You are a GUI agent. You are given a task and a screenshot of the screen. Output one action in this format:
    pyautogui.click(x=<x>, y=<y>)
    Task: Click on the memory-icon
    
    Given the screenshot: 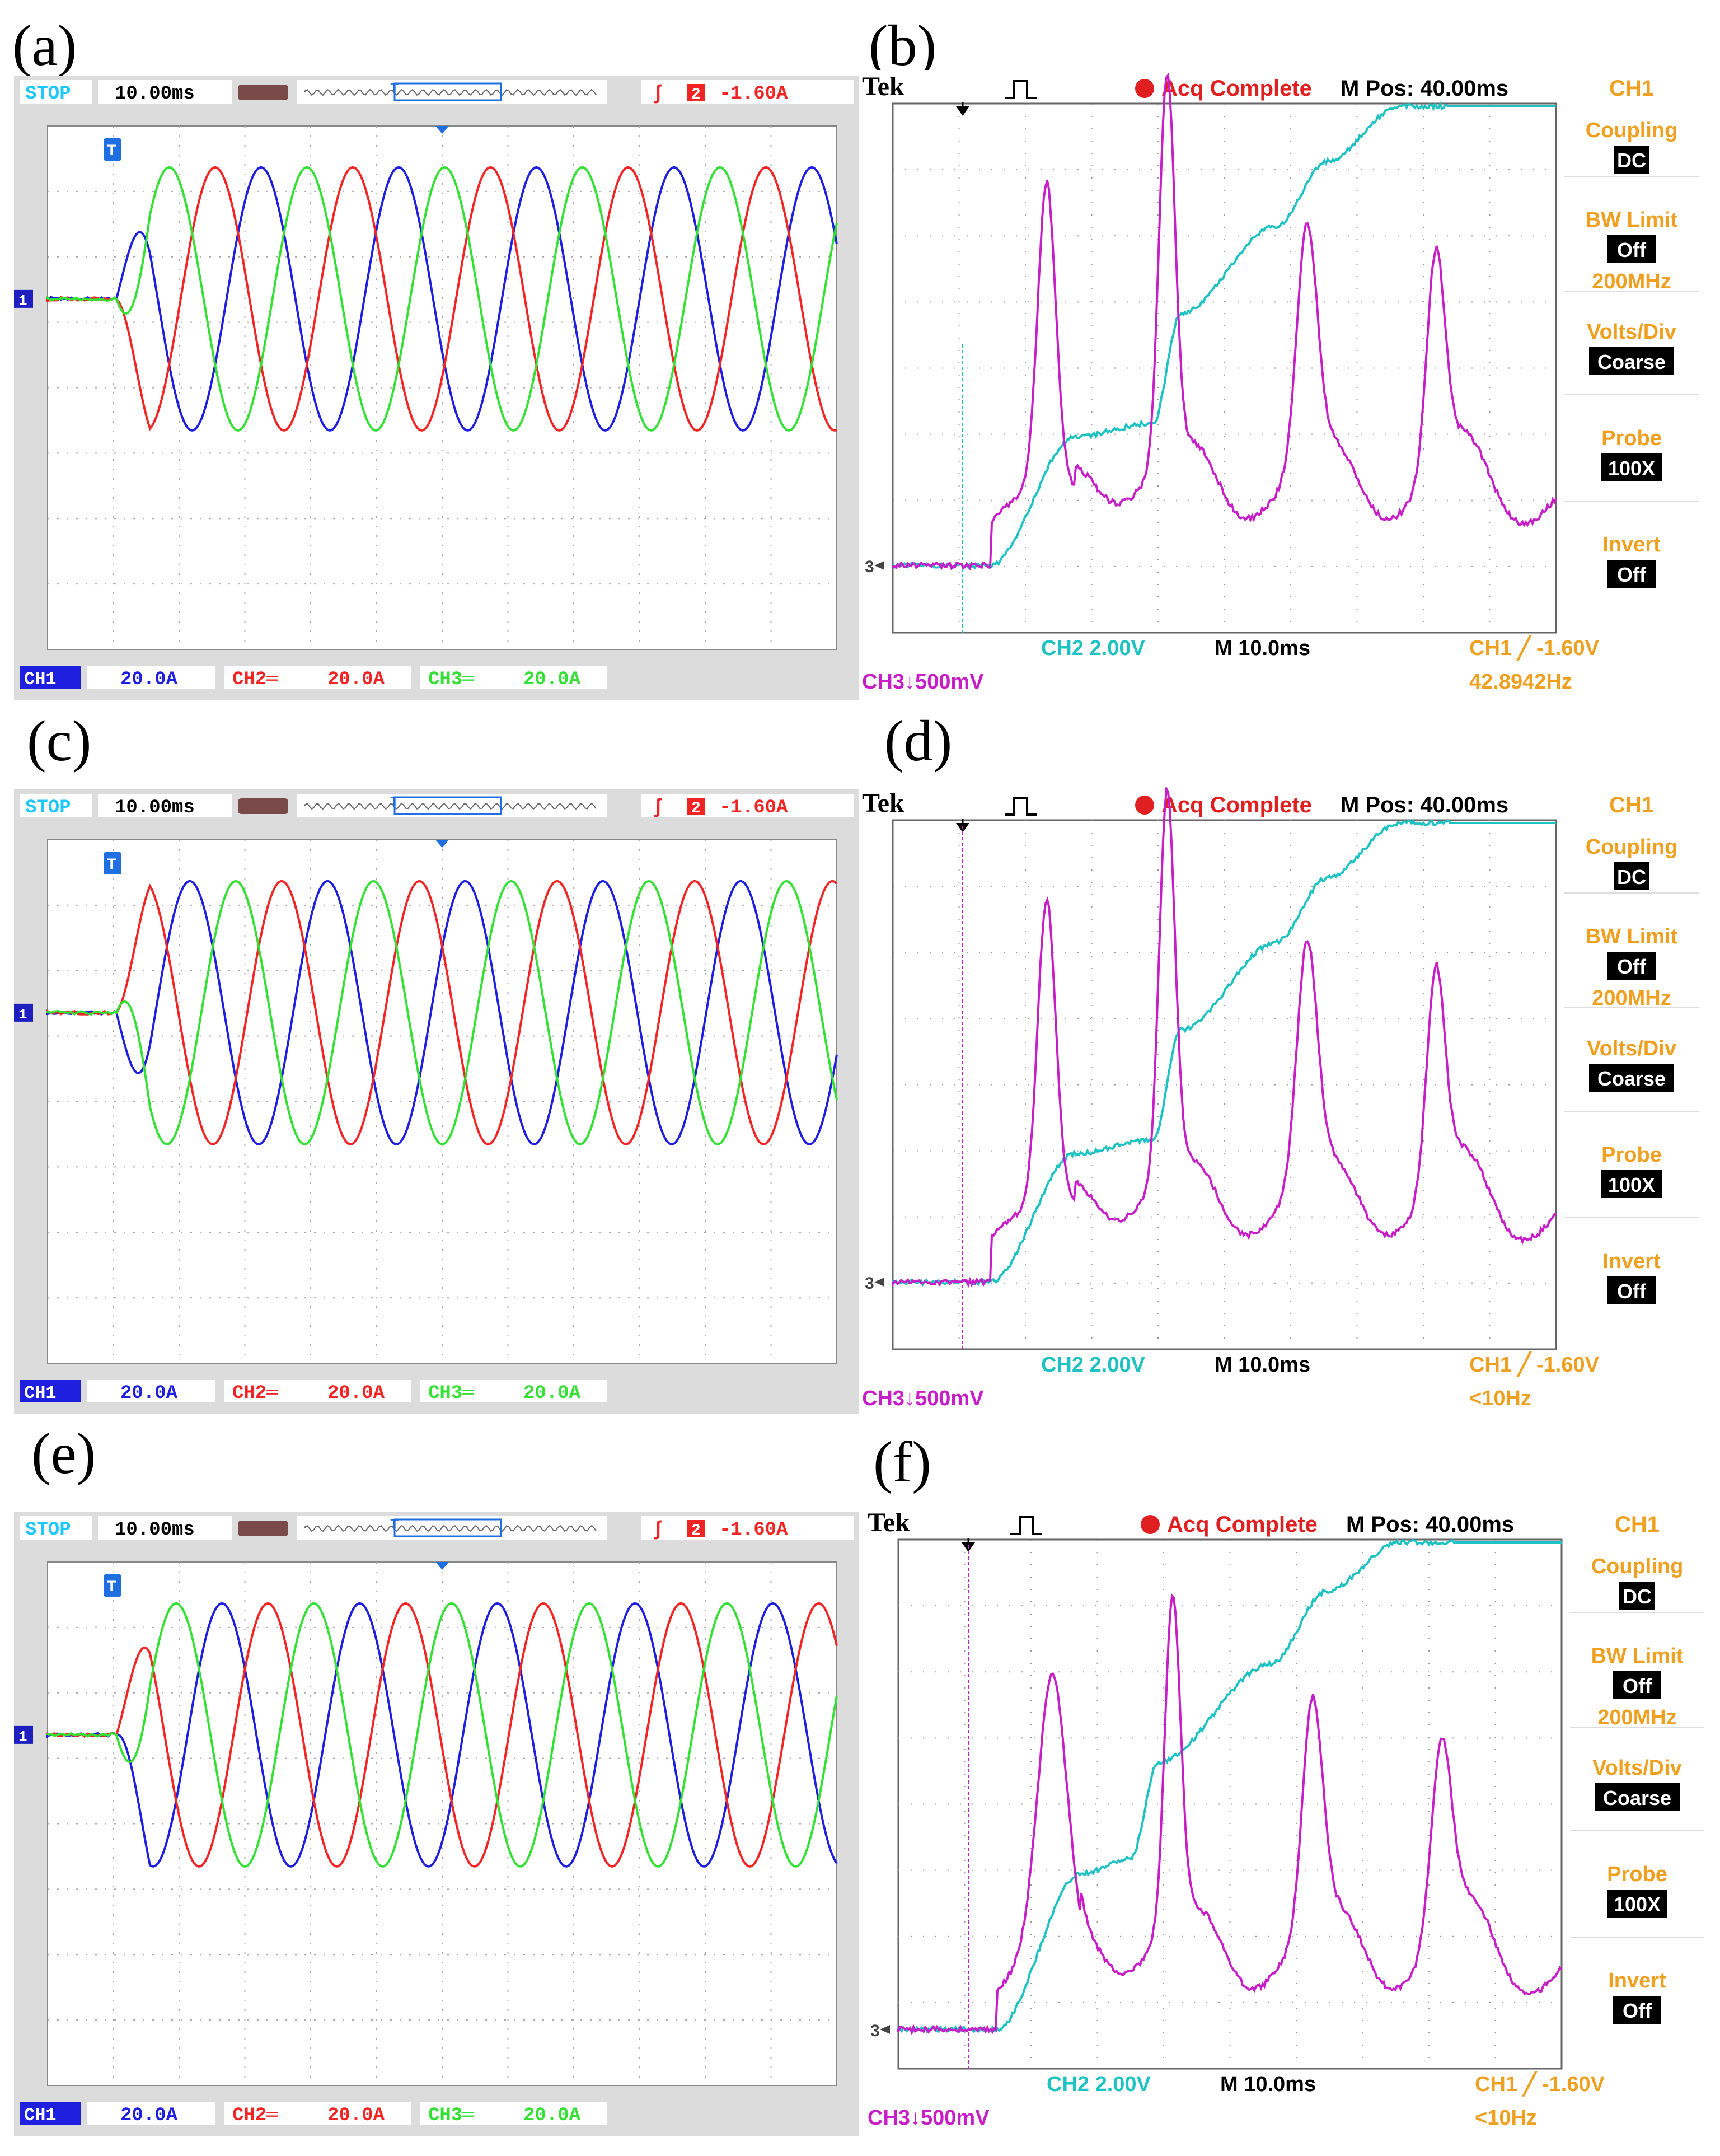 What is the action you would take?
    pyautogui.click(x=263, y=806)
    